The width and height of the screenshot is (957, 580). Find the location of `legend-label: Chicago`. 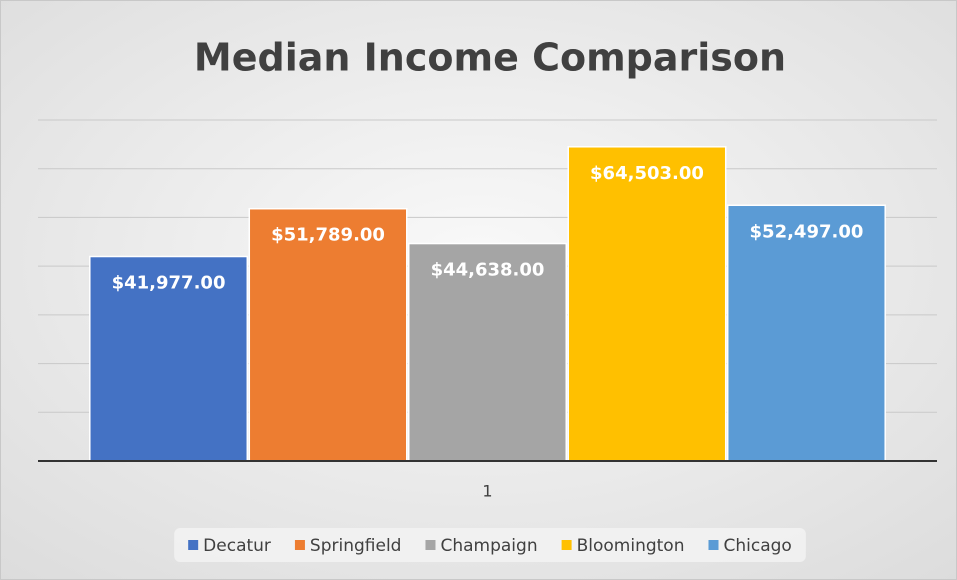

legend-label: Chicago is located at coordinates (757, 546).